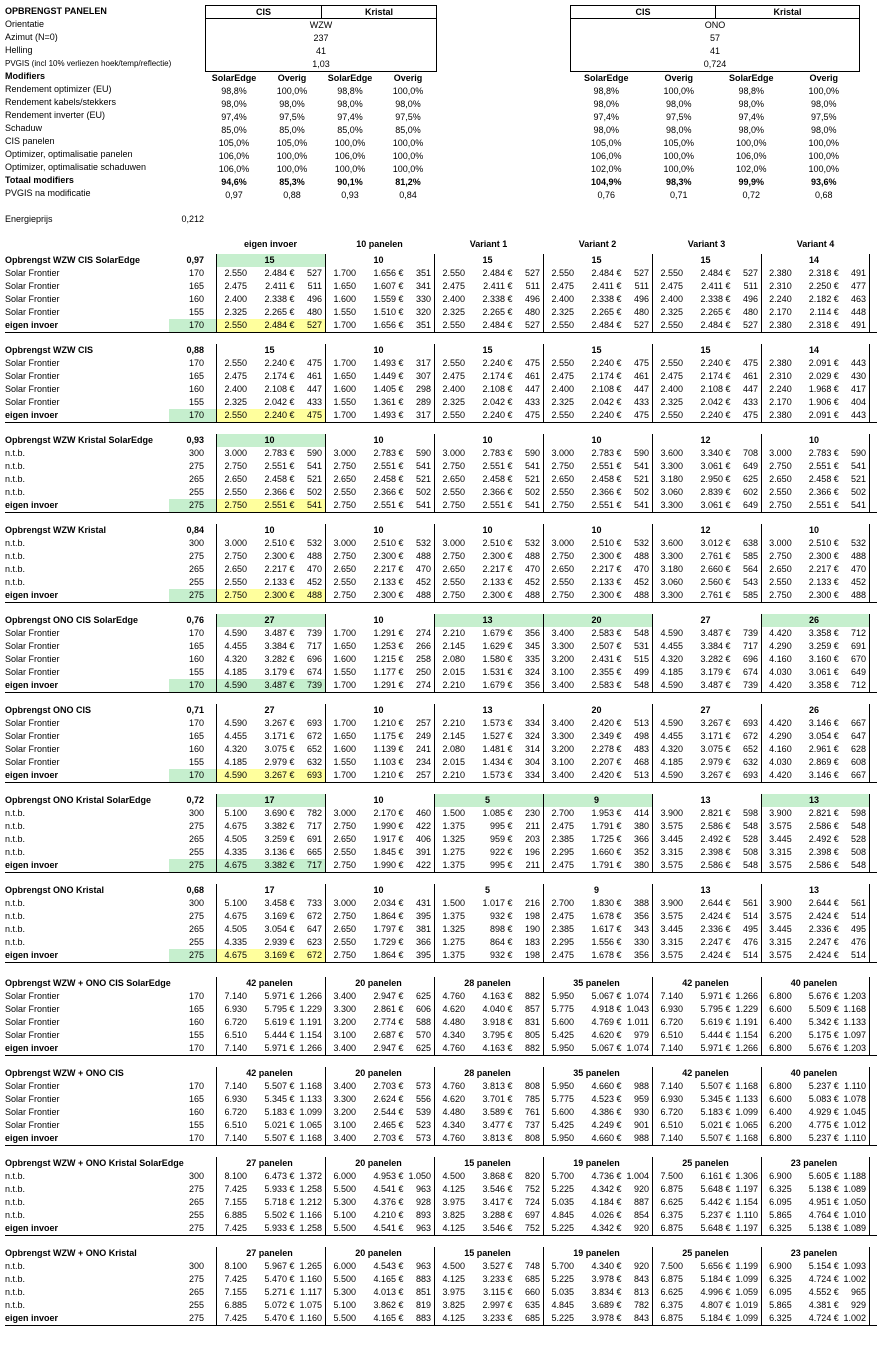 The width and height of the screenshot is (877, 1347). Describe the element at coordinates (275, 1279) in the screenshot. I see `value-kwh: 5.470` at that location.